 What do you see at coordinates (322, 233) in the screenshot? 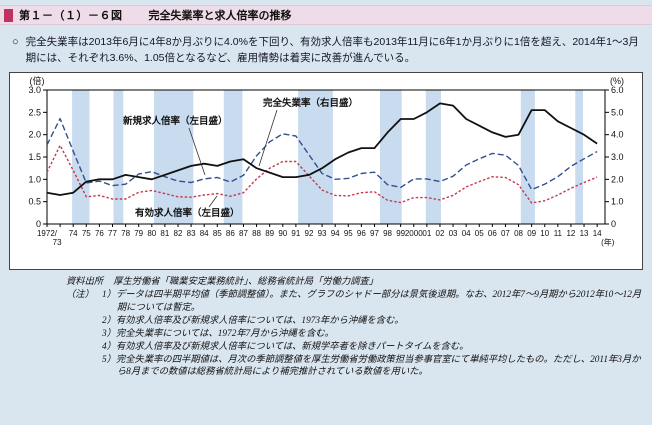
I see `x-axis-tick-label: 93` at bounding box center [322, 233].